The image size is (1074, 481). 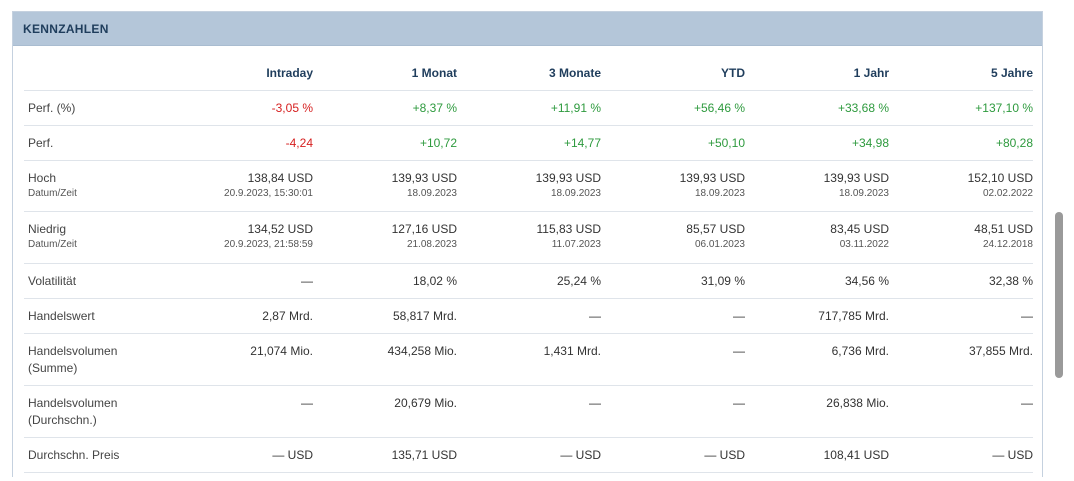 I want to click on cell-value: 434,258 Mio., so click(x=422, y=351).